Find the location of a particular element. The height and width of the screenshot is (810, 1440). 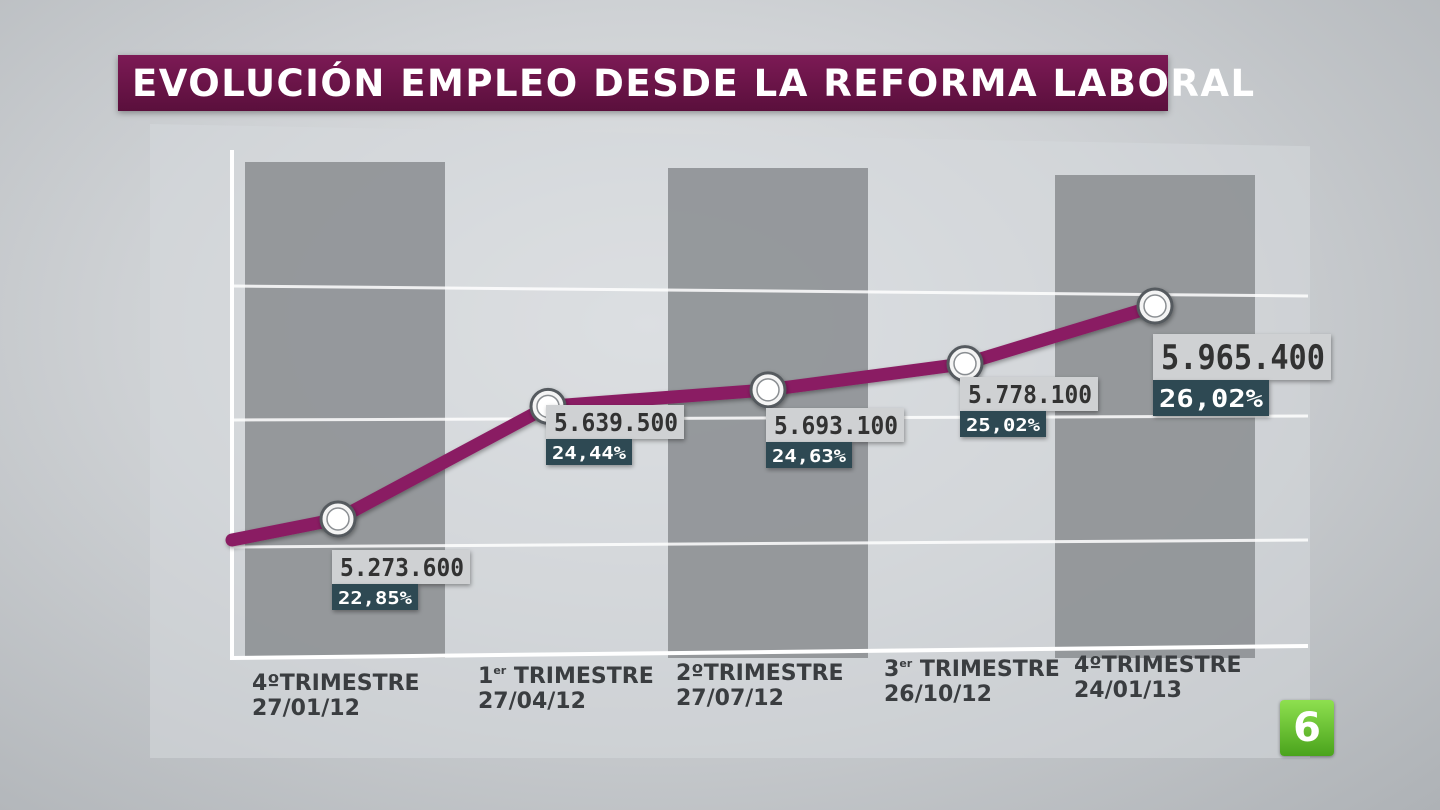

percent-label-box: 25,02% is located at coordinates (1003, 424).